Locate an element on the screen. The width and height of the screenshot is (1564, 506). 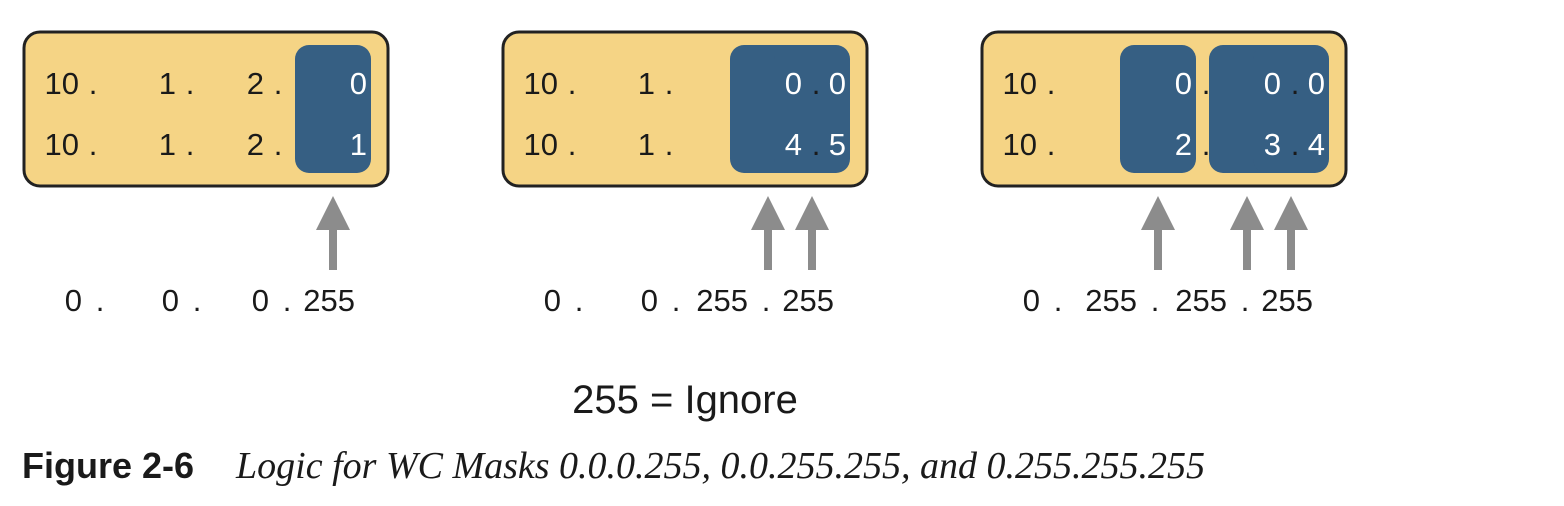
address-octet: 5 is located at coordinates (837, 144).